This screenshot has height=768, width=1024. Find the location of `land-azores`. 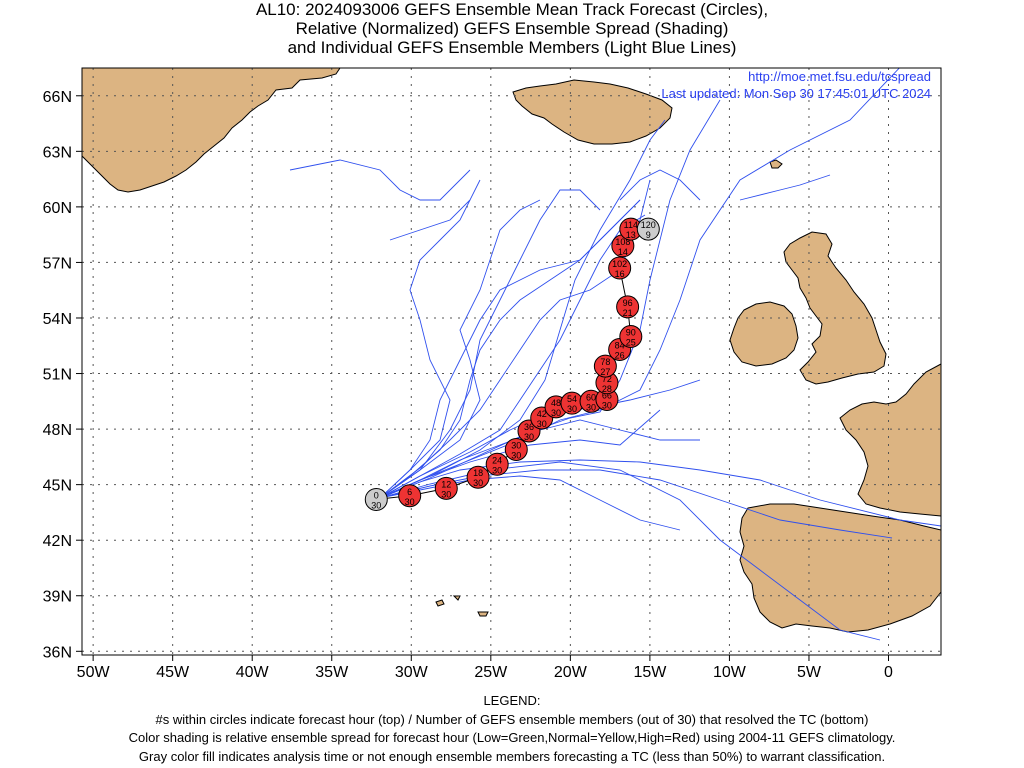

land-azores is located at coordinates (462, 606).